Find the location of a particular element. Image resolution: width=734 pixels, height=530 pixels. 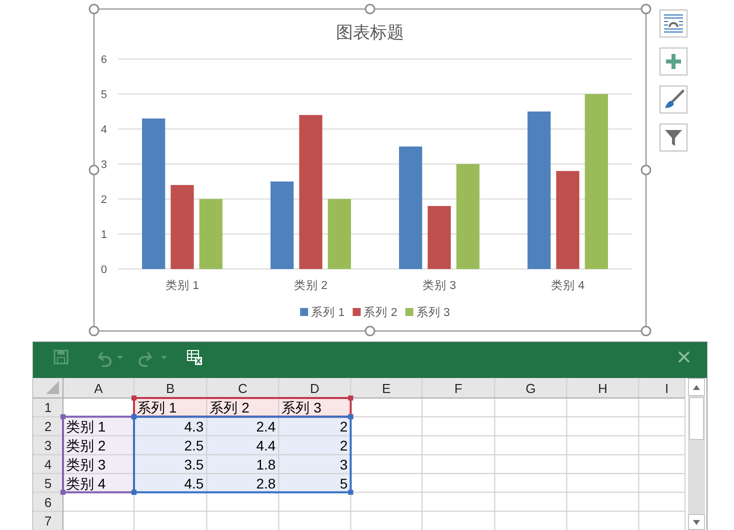

row-header: 6 is located at coordinates (48, 502).